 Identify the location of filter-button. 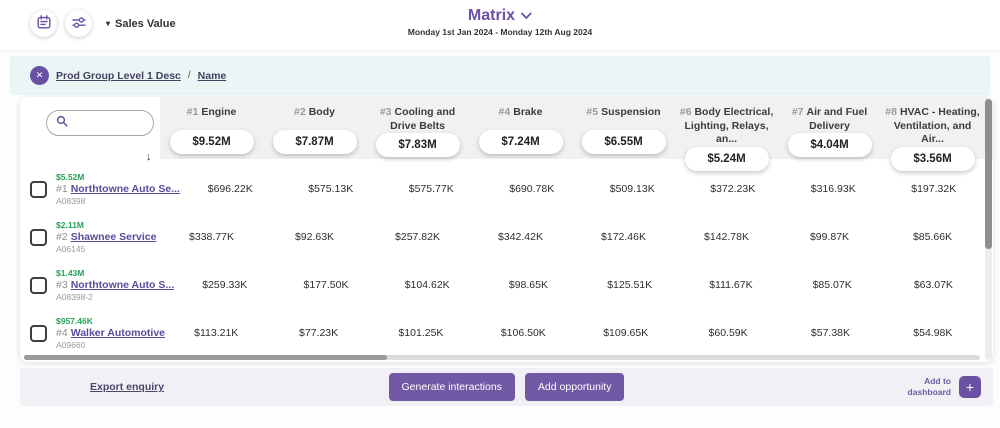
(78, 23).